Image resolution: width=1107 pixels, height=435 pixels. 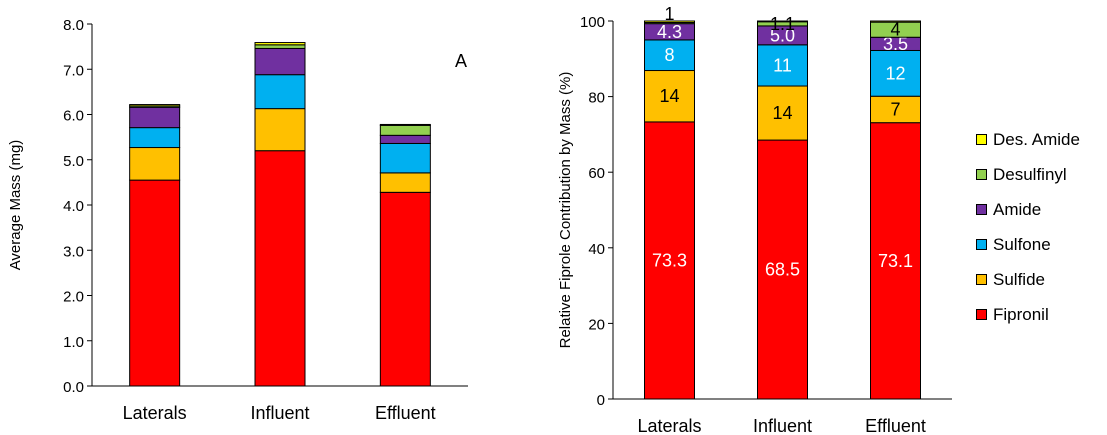 What do you see at coordinates (596, 98) in the screenshot?
I see `y-tick-label: 80` at bounding box center [596, 98].